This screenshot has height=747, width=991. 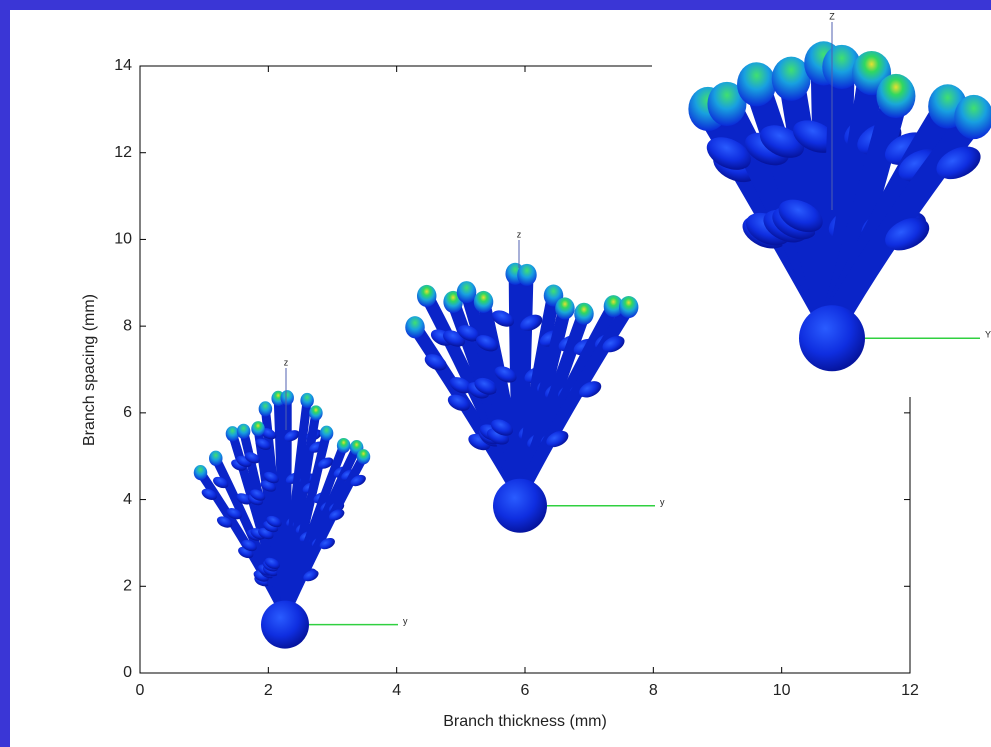 I want to click on x-tick-label: 10, so click(x=782, y=690).